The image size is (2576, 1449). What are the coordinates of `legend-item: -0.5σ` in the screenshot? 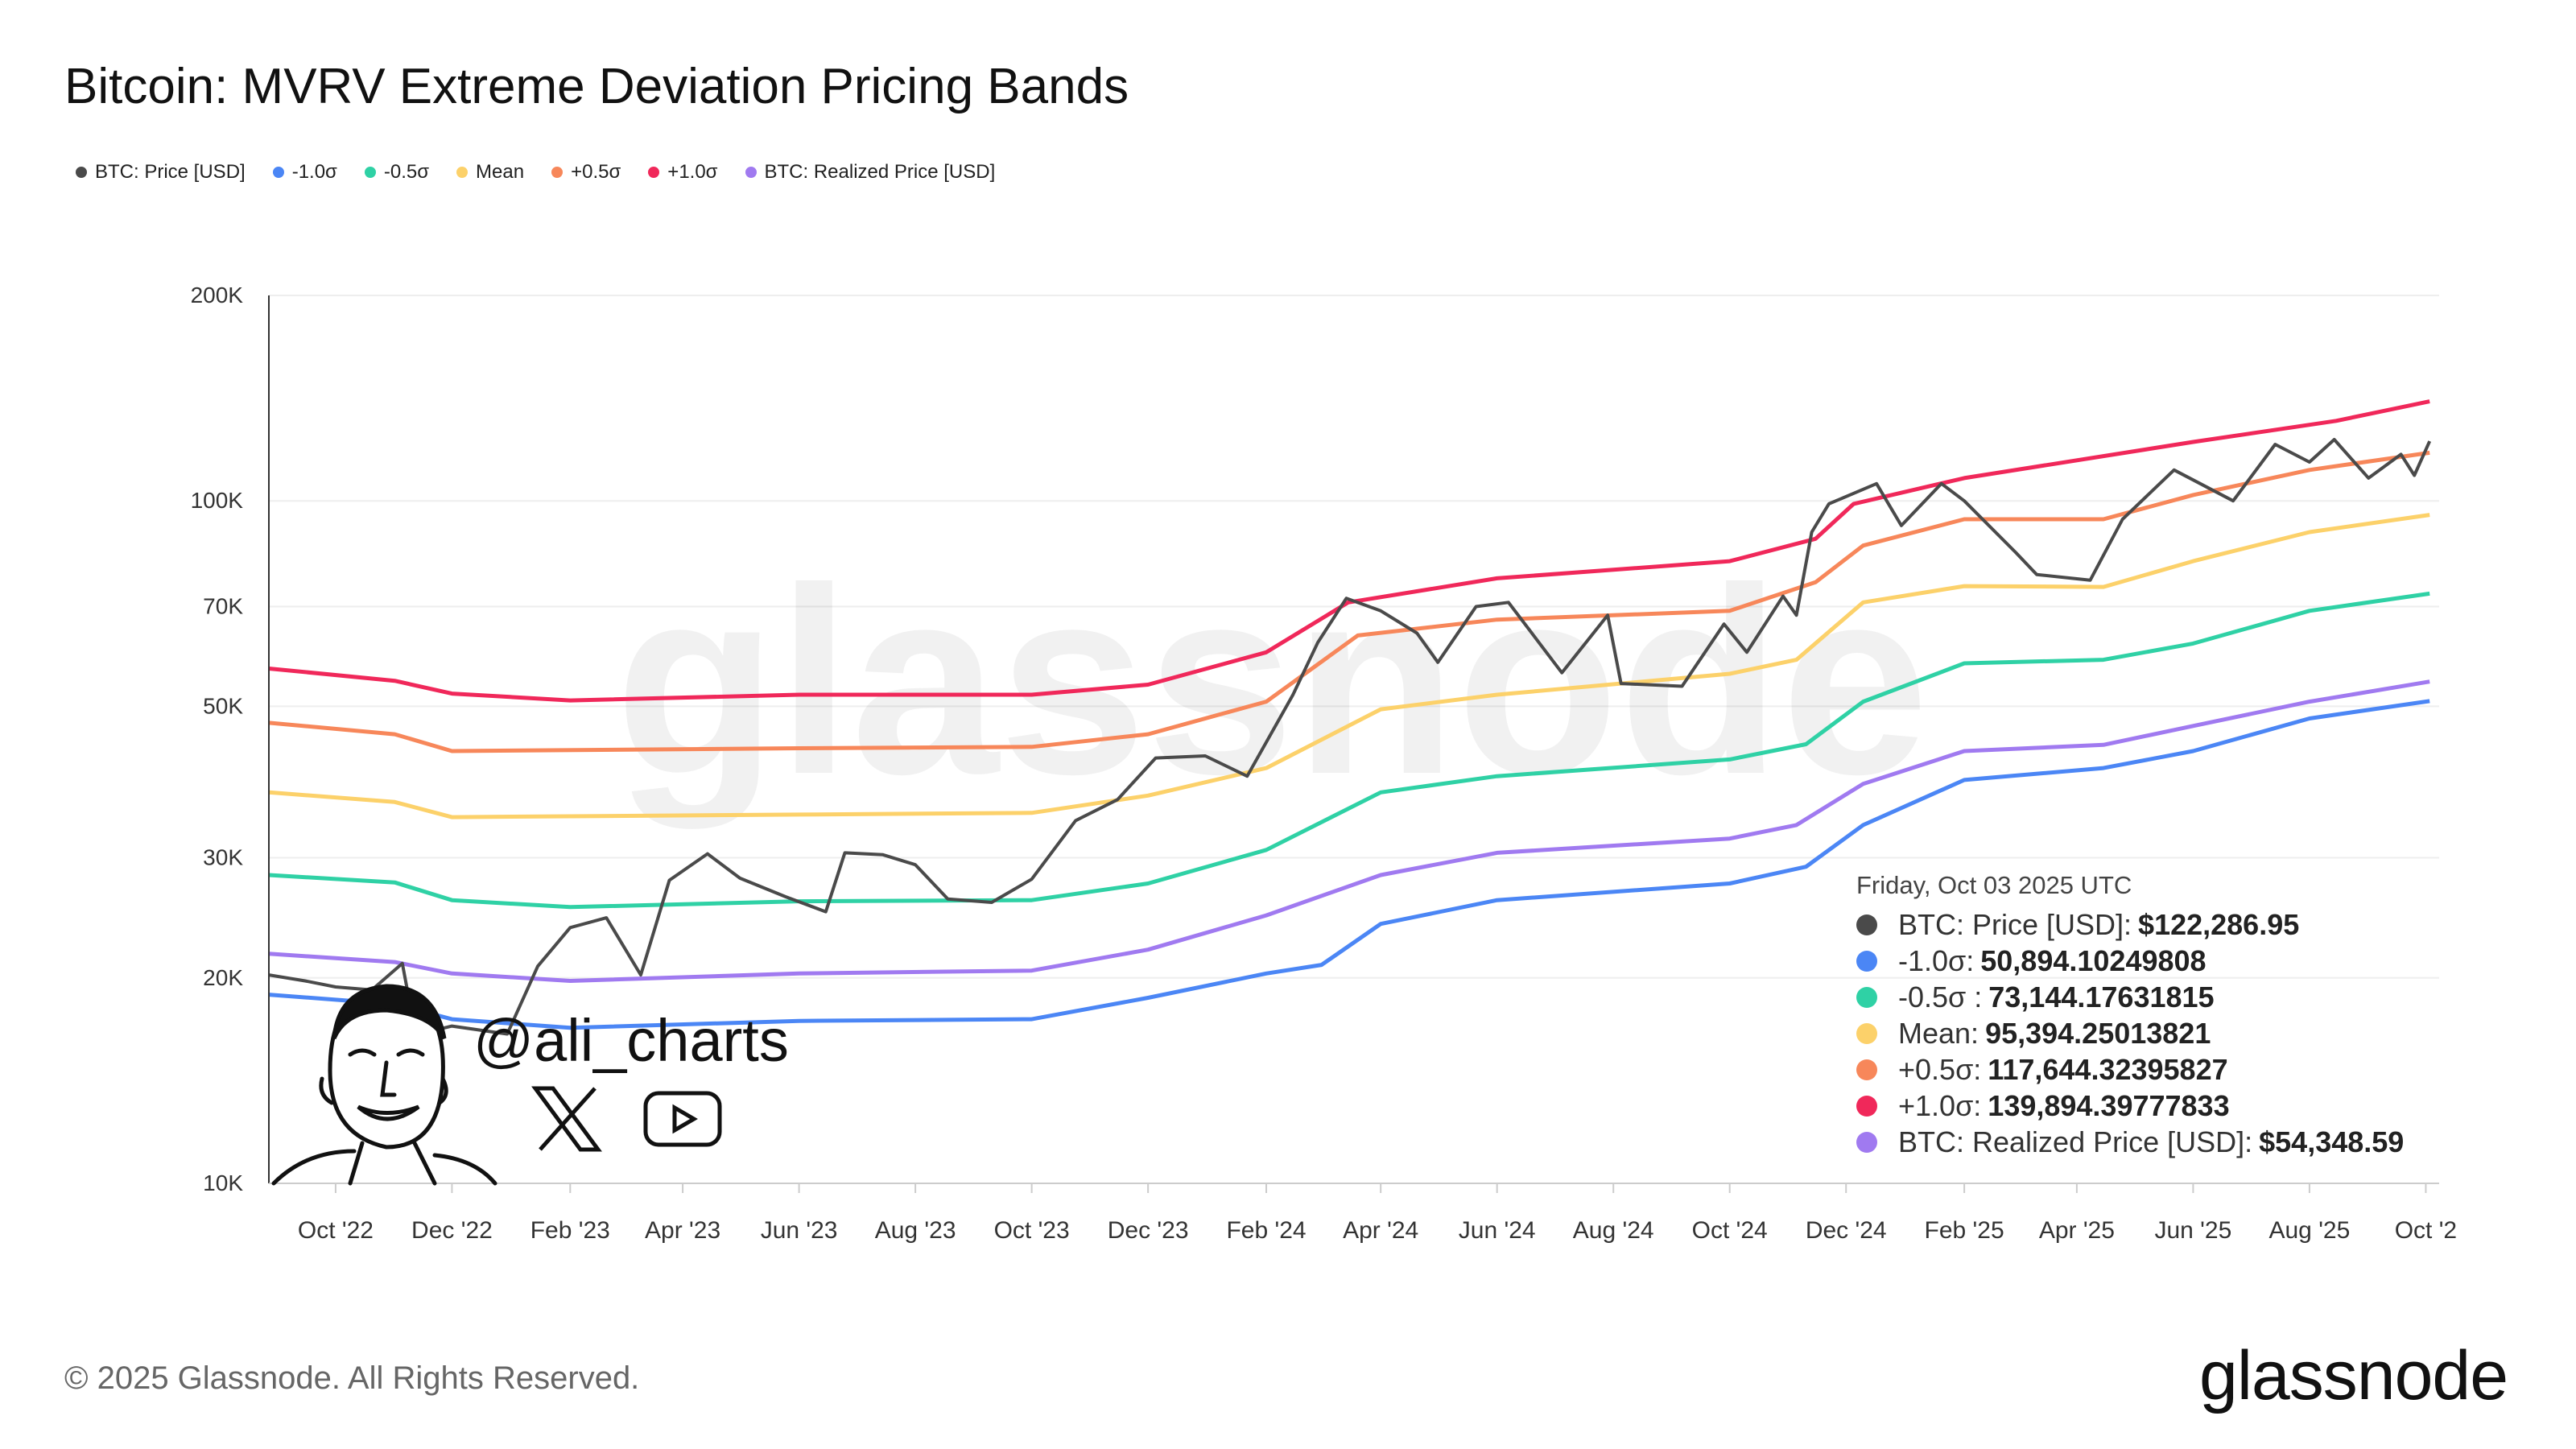 It's located at (397, 172).